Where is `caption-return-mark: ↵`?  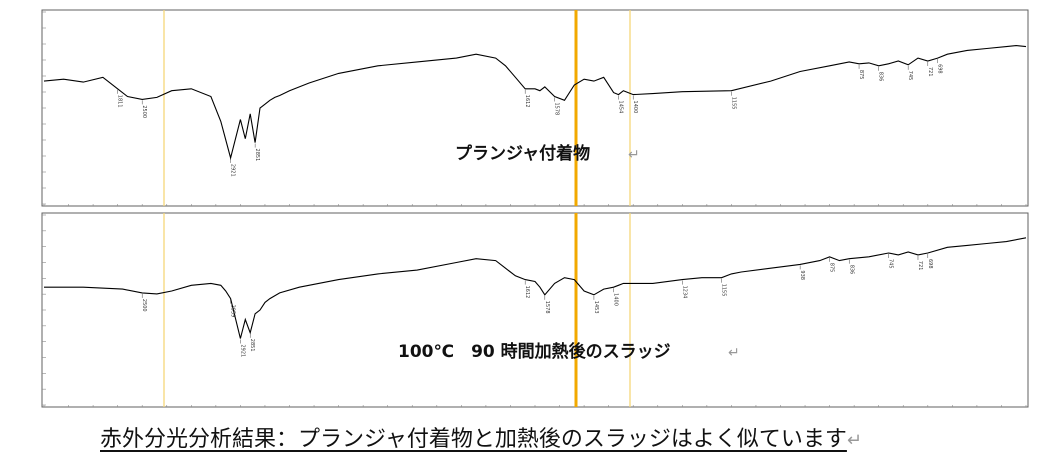
caption-return-mark: ↵ is located at coordinates (854, 440).